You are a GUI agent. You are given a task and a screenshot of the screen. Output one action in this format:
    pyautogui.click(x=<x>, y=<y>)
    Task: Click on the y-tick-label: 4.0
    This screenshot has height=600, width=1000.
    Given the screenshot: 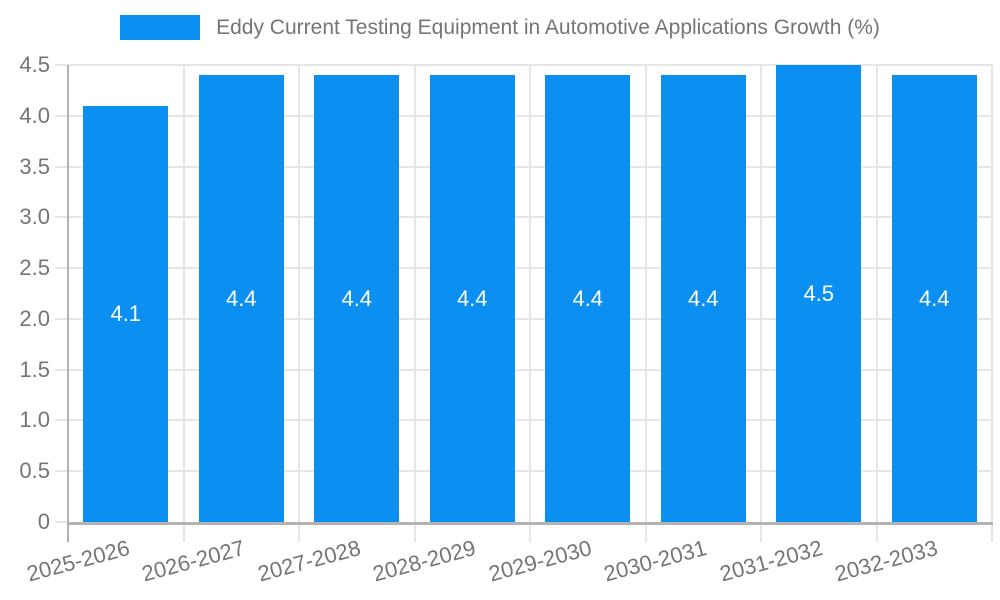 What is the action you would take?
    pyautogui.click(x=34, y=115)
    